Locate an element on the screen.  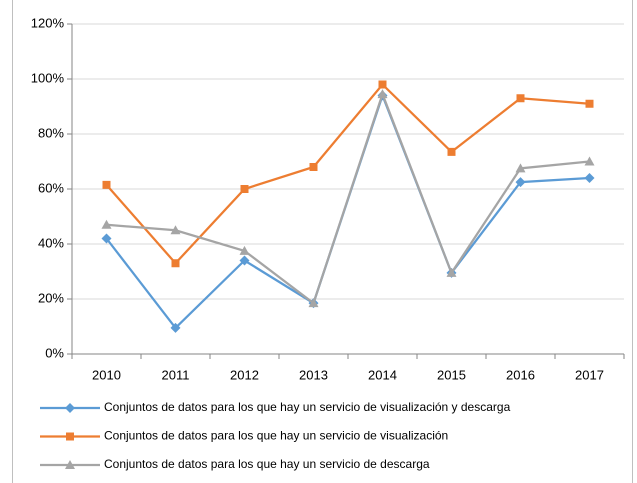
x-tick-label: 2016 is located at coordinates (520, 374).